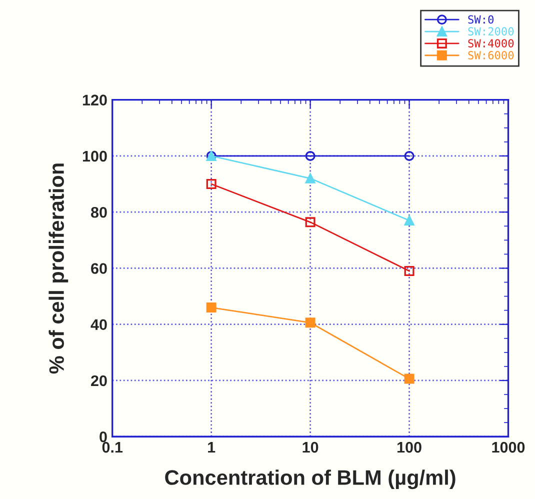 The width and height of the screenshot is (535, 499). I want to click on legend-label: SW:0, so click(481, 19).